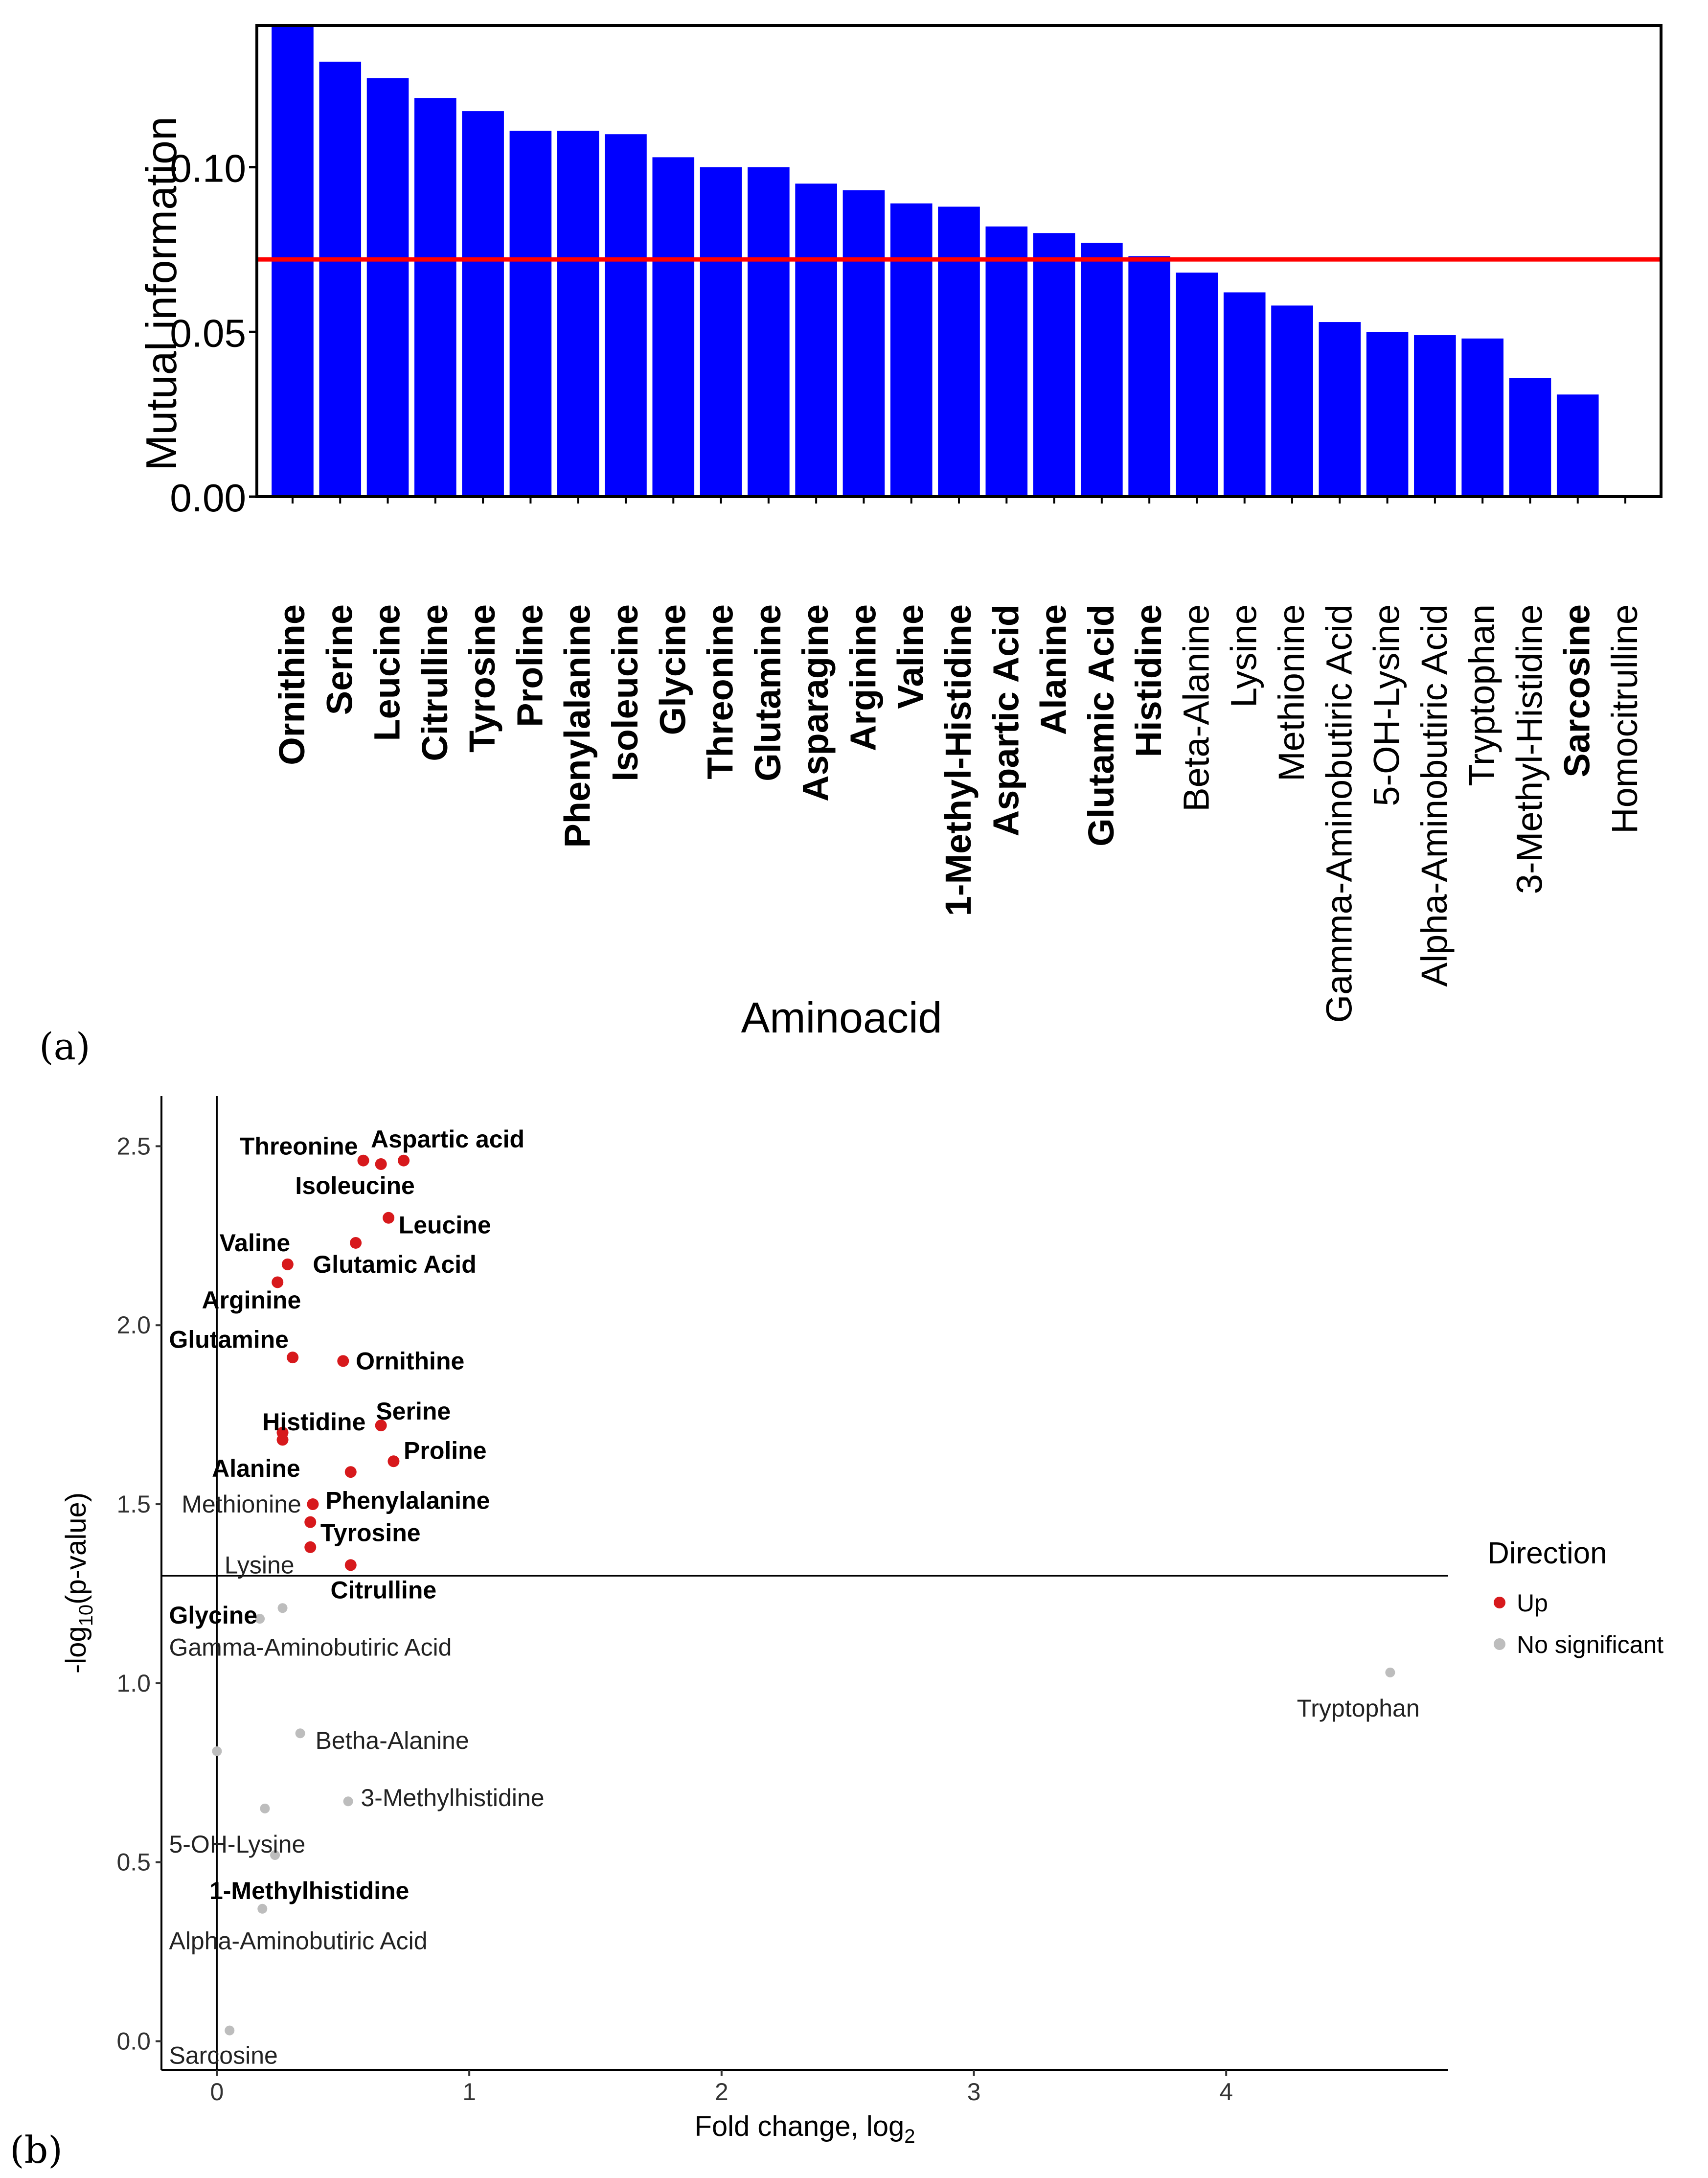 The width and height of the screenshot is (1708, 2178). What do you see at coordinates (816, 340) in the screenshot?
I see `bar-asparagine` at bounding box center [816, 340].